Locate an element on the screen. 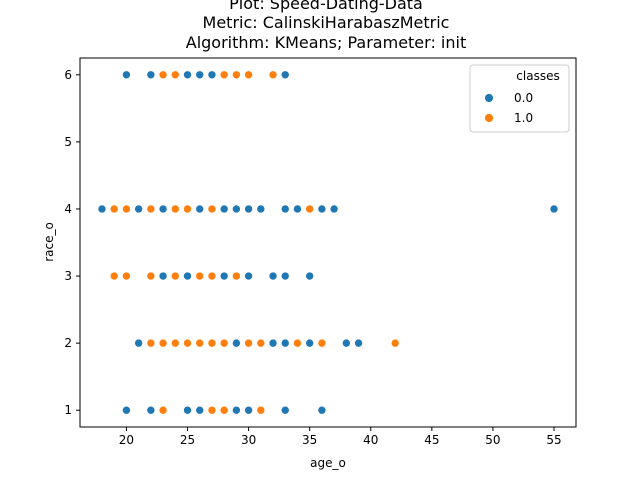 This screenshot has width=640, height=480. x-tick-label-6: 50 is located at coordinates (492, 440).